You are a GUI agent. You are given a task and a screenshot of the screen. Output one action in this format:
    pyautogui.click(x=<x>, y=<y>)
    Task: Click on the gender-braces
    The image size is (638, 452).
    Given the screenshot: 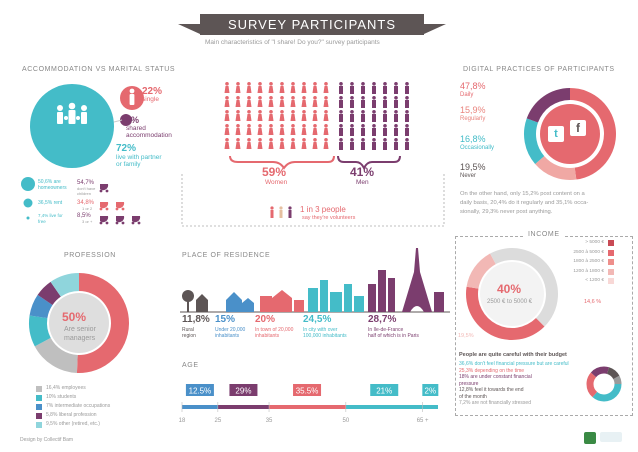 What is the action you would take?
    pyautogui.click(x=315, y=163)
    